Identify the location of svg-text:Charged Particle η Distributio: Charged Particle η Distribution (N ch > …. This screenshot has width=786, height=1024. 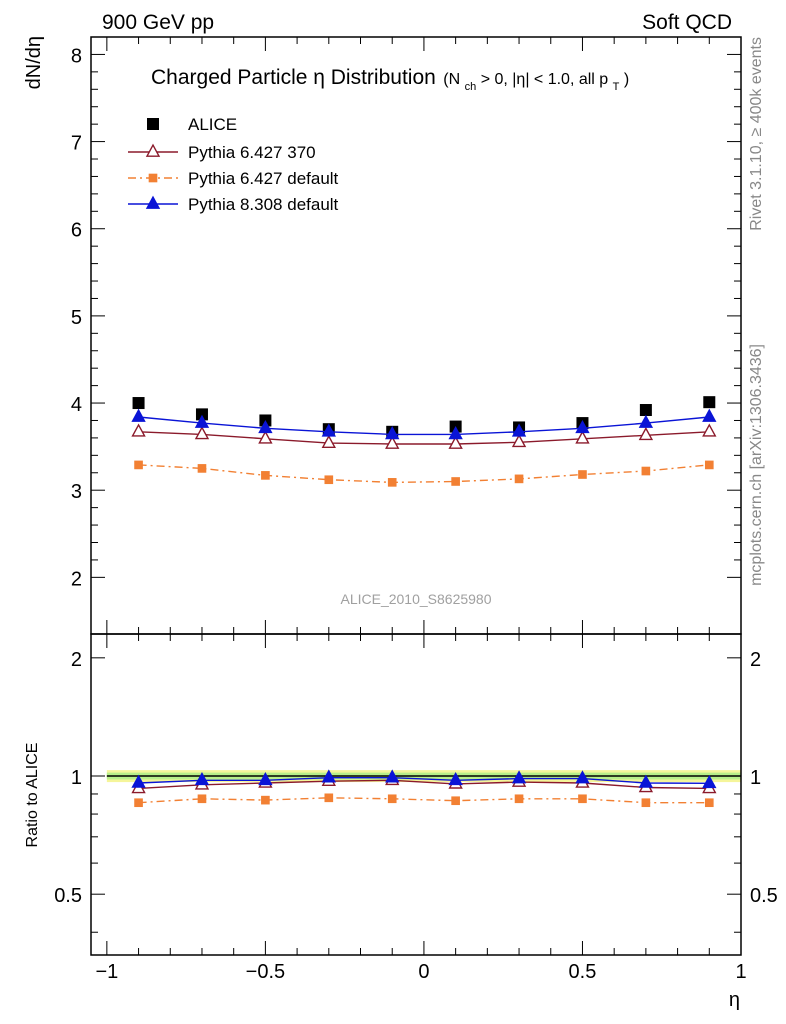
(390, 80).